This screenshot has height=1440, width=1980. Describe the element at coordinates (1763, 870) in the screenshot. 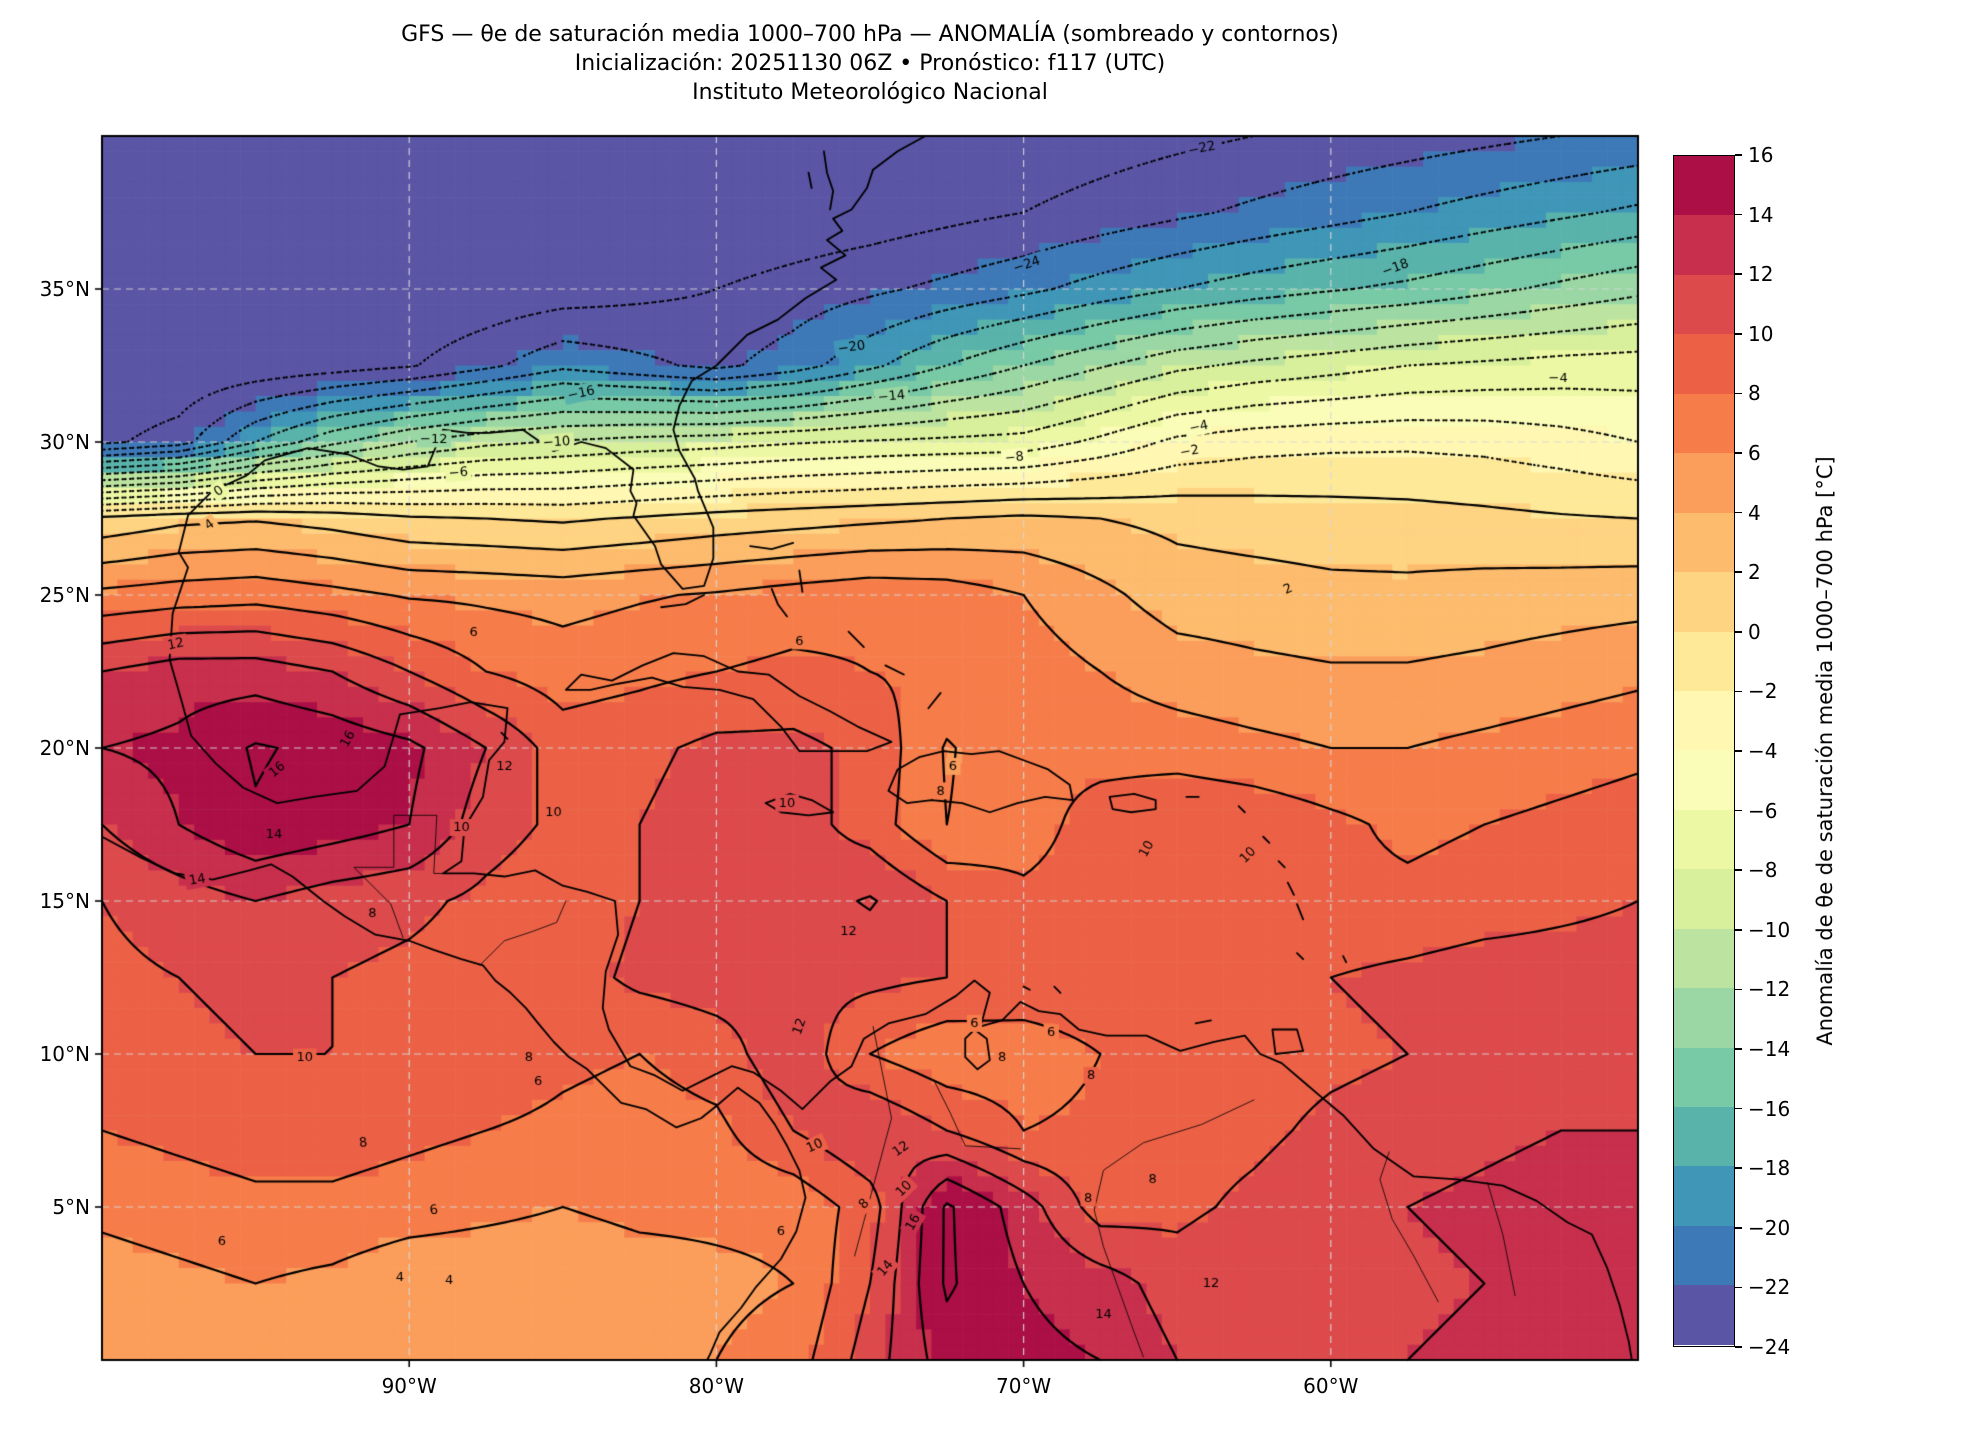

I see `colorbar-tick-label: −8` at that location.